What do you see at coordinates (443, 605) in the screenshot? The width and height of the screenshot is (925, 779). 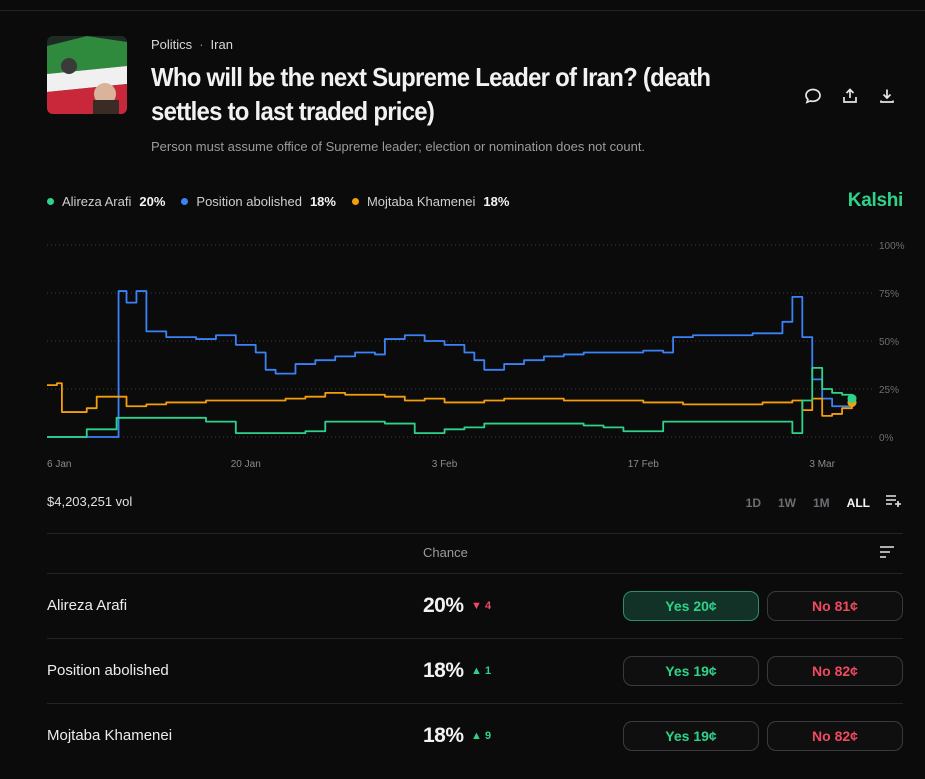 I see `outcome-chance: 20%` at bounding box center [443, 605].